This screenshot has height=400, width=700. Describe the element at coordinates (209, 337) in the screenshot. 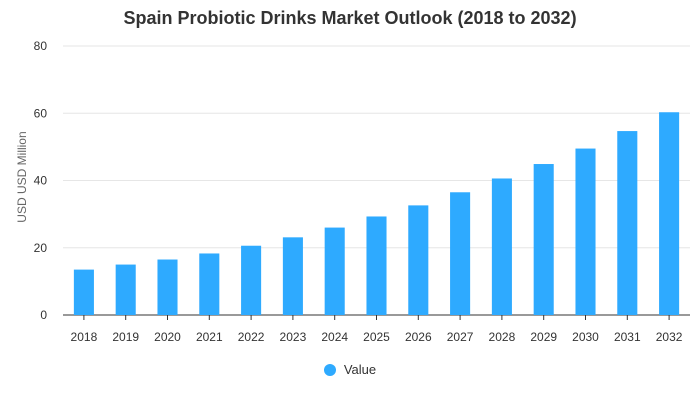

I see `x-tick-label: 2021` at that location.